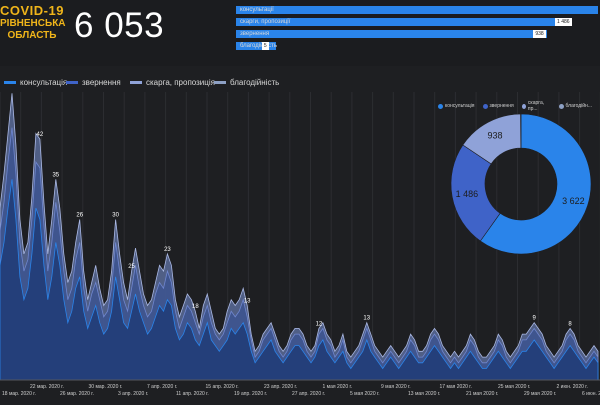 This screenshot has height=405, width=600. What do you see at coordinates (79, 215) in the screenshot?
I see `peak-label: 26` at bounding box center [79, 215].